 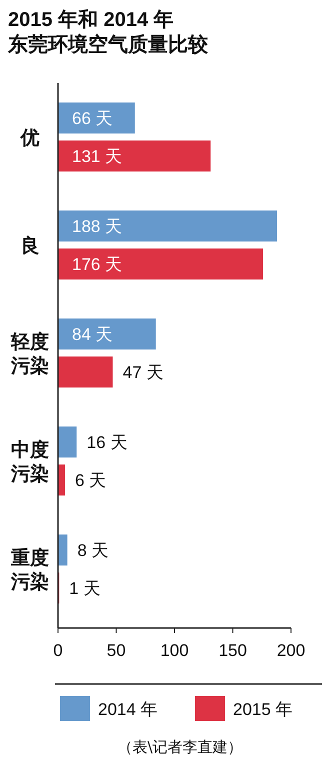 I want to click on data-label: 131 天, so click(x=97, y=156).